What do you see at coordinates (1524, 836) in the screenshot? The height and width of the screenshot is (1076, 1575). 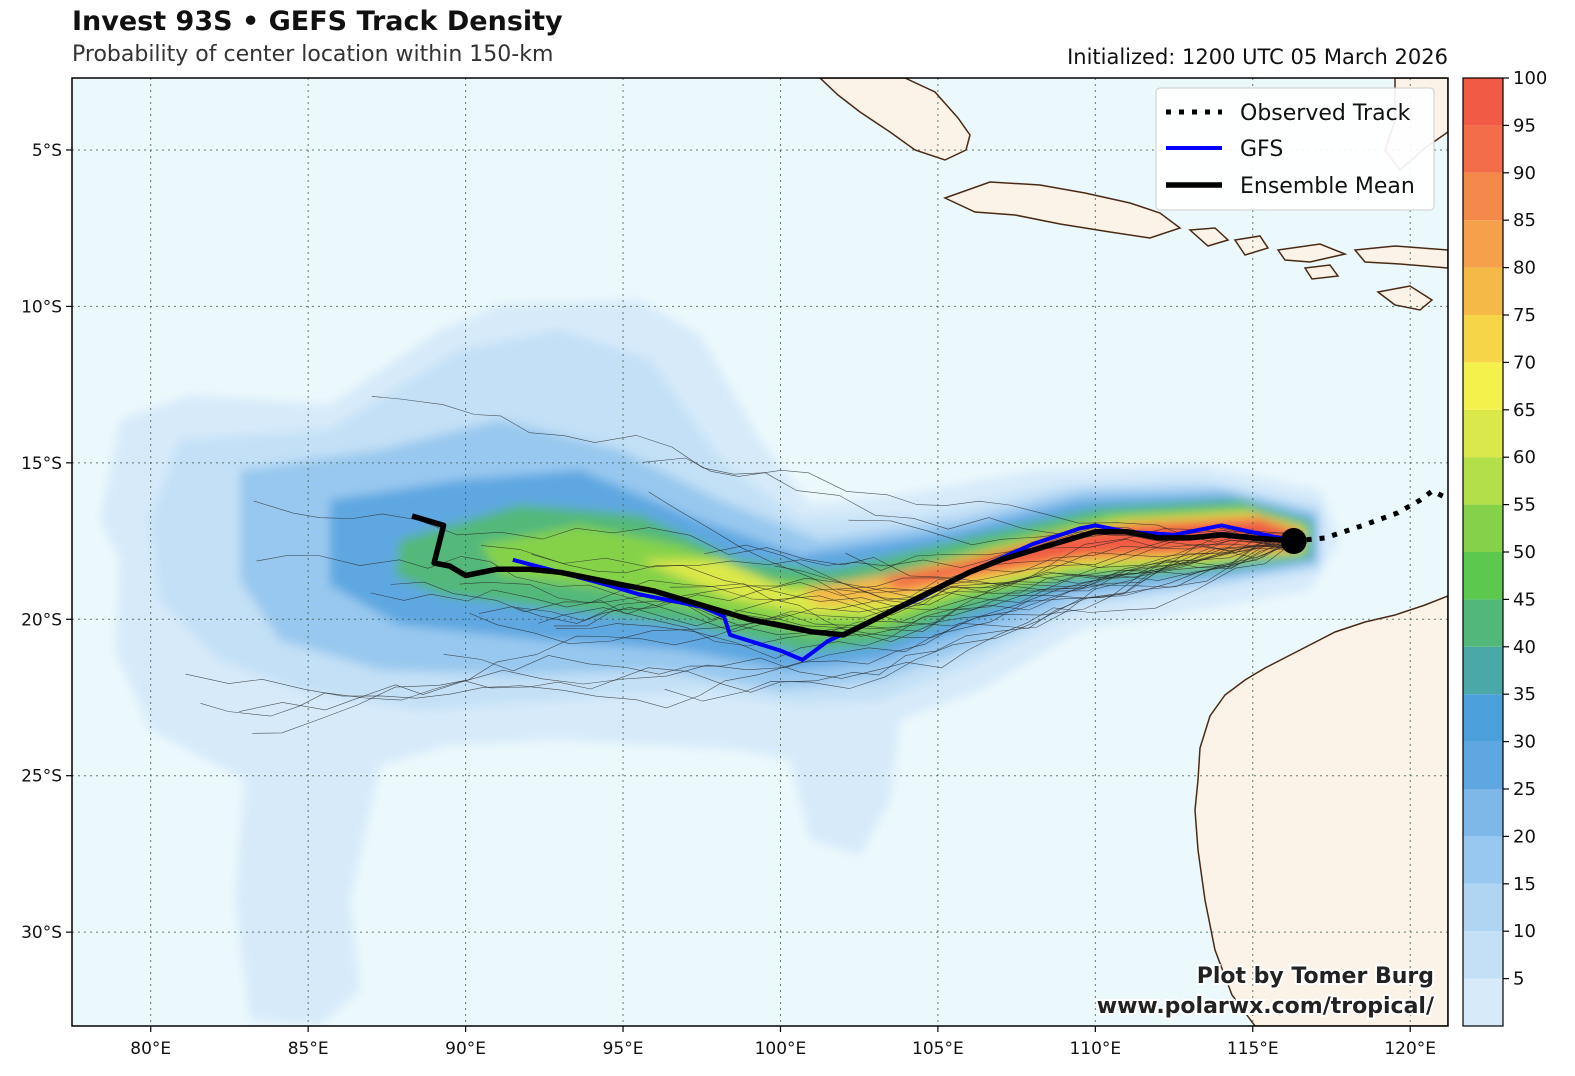 I see `colorbar-label: 20` at bounding box center [1524, 836].